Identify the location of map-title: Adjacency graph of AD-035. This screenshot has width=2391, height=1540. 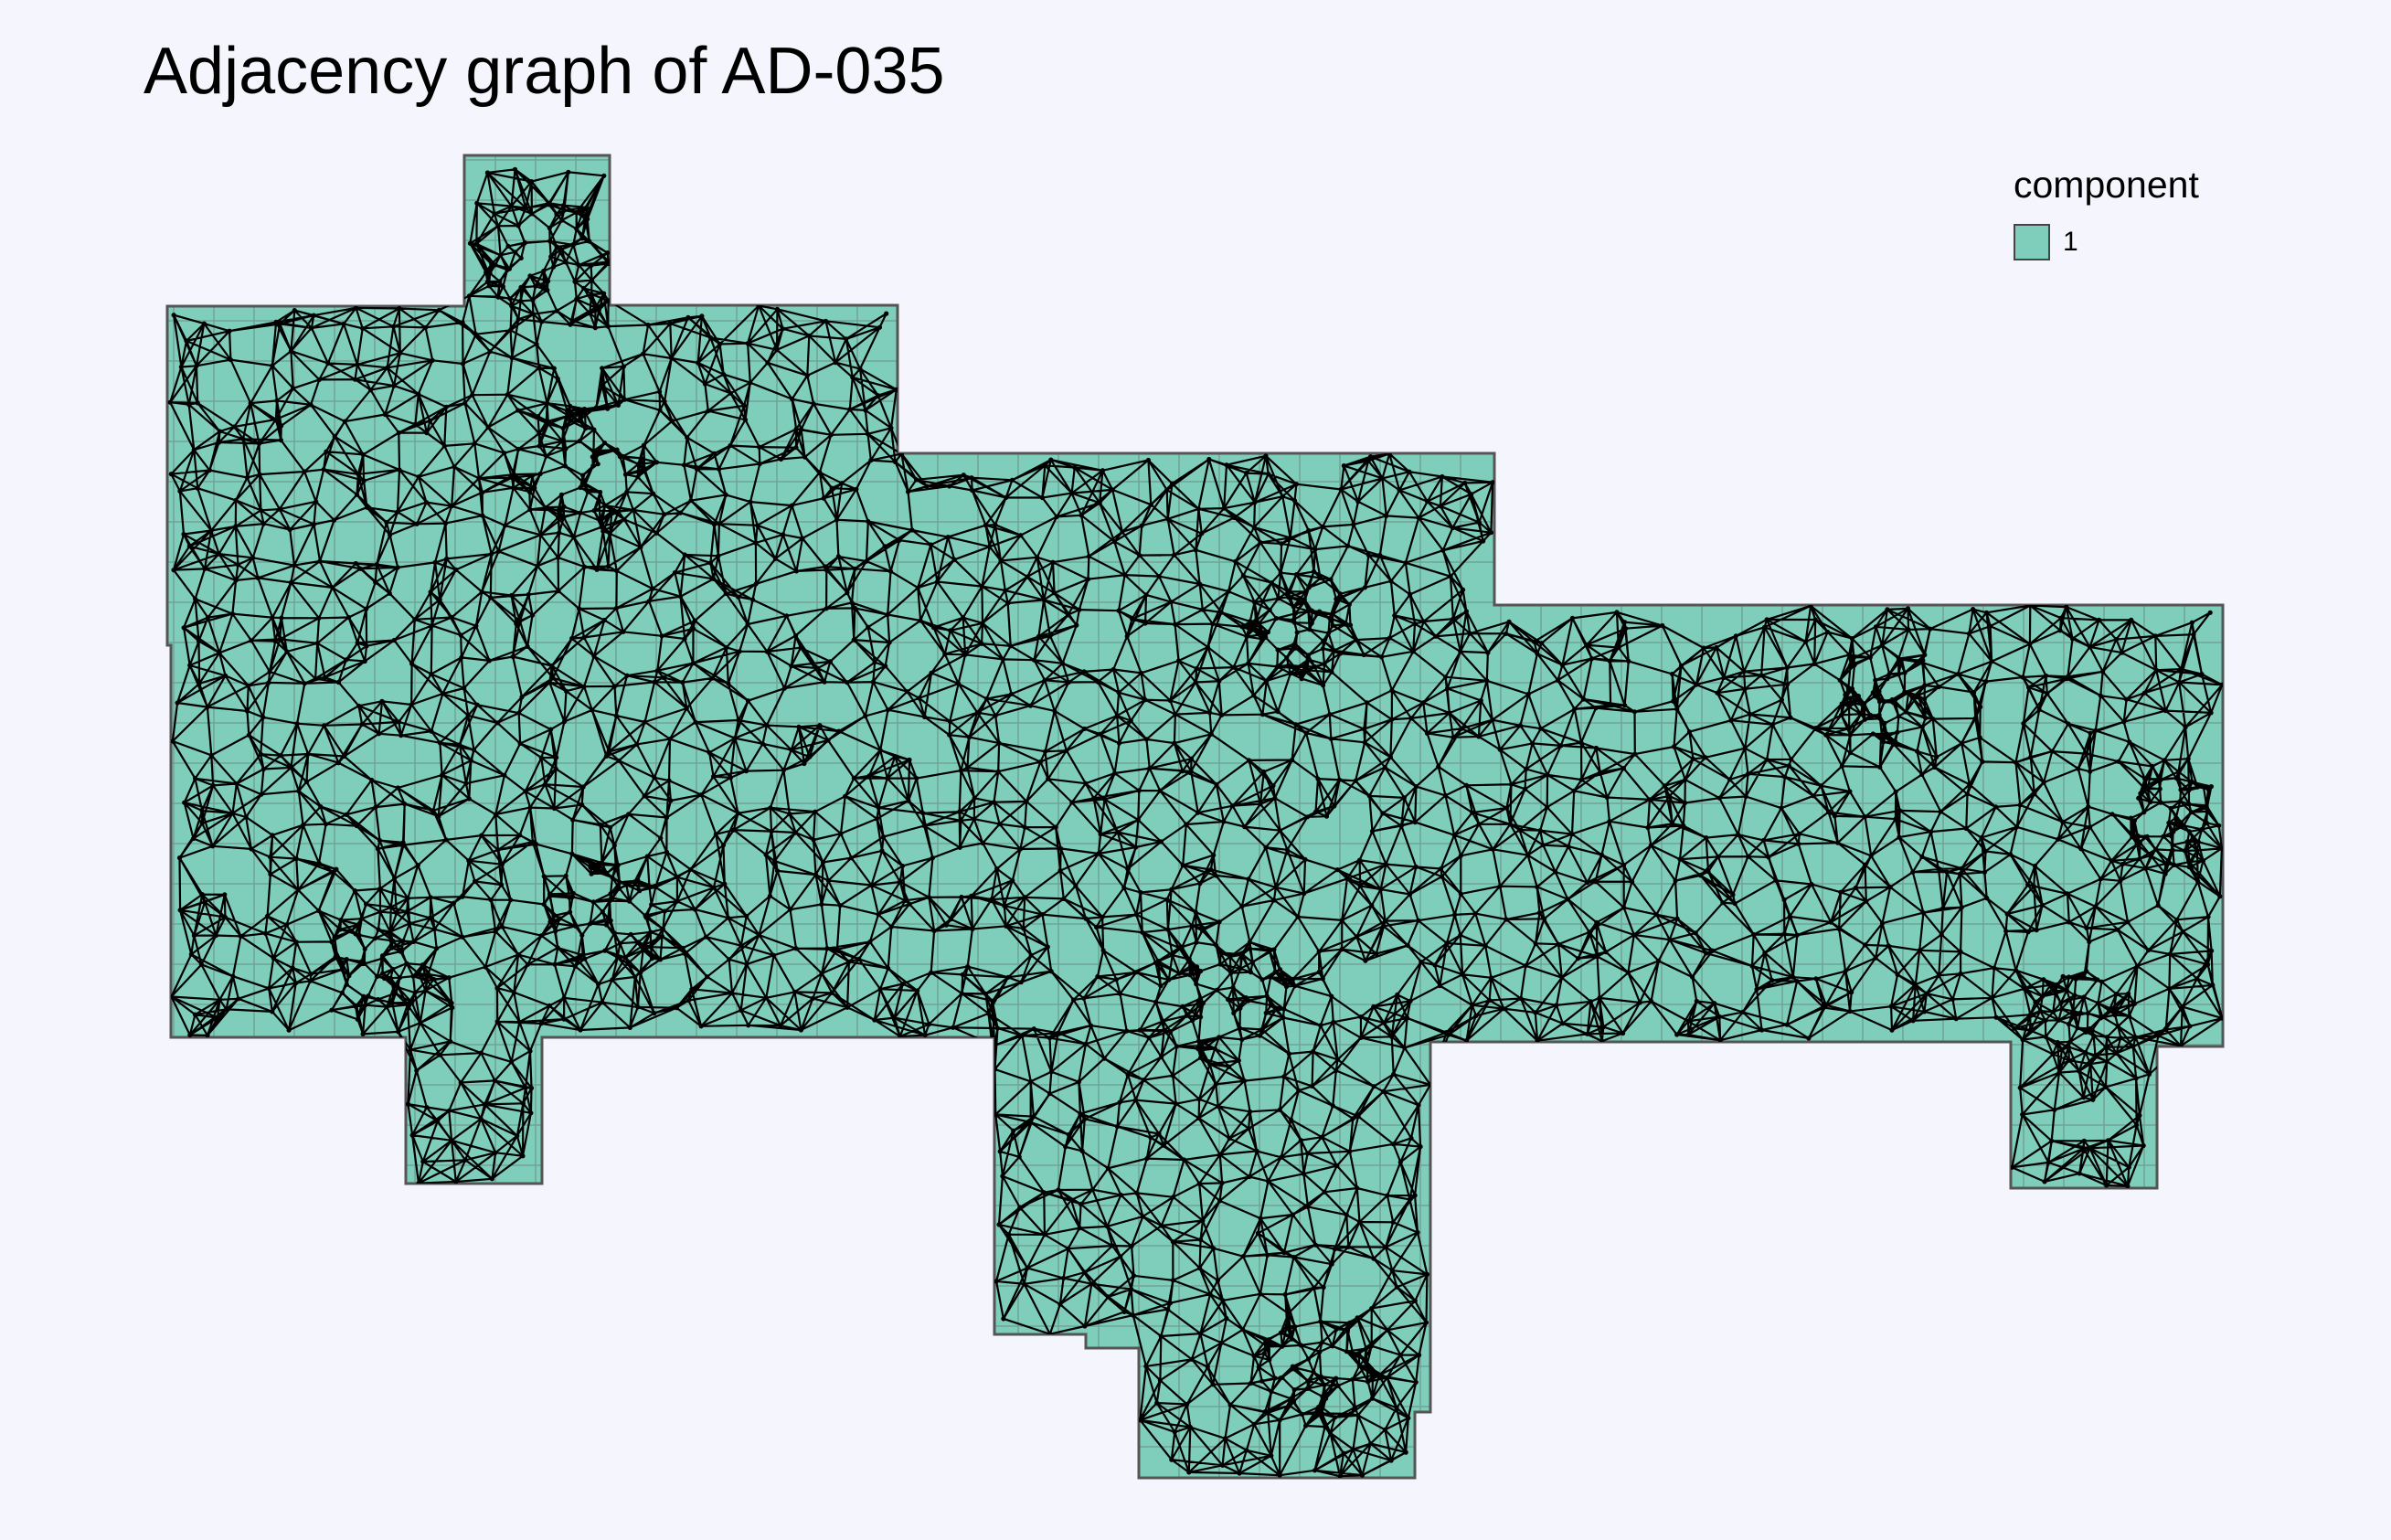
(544, 71).